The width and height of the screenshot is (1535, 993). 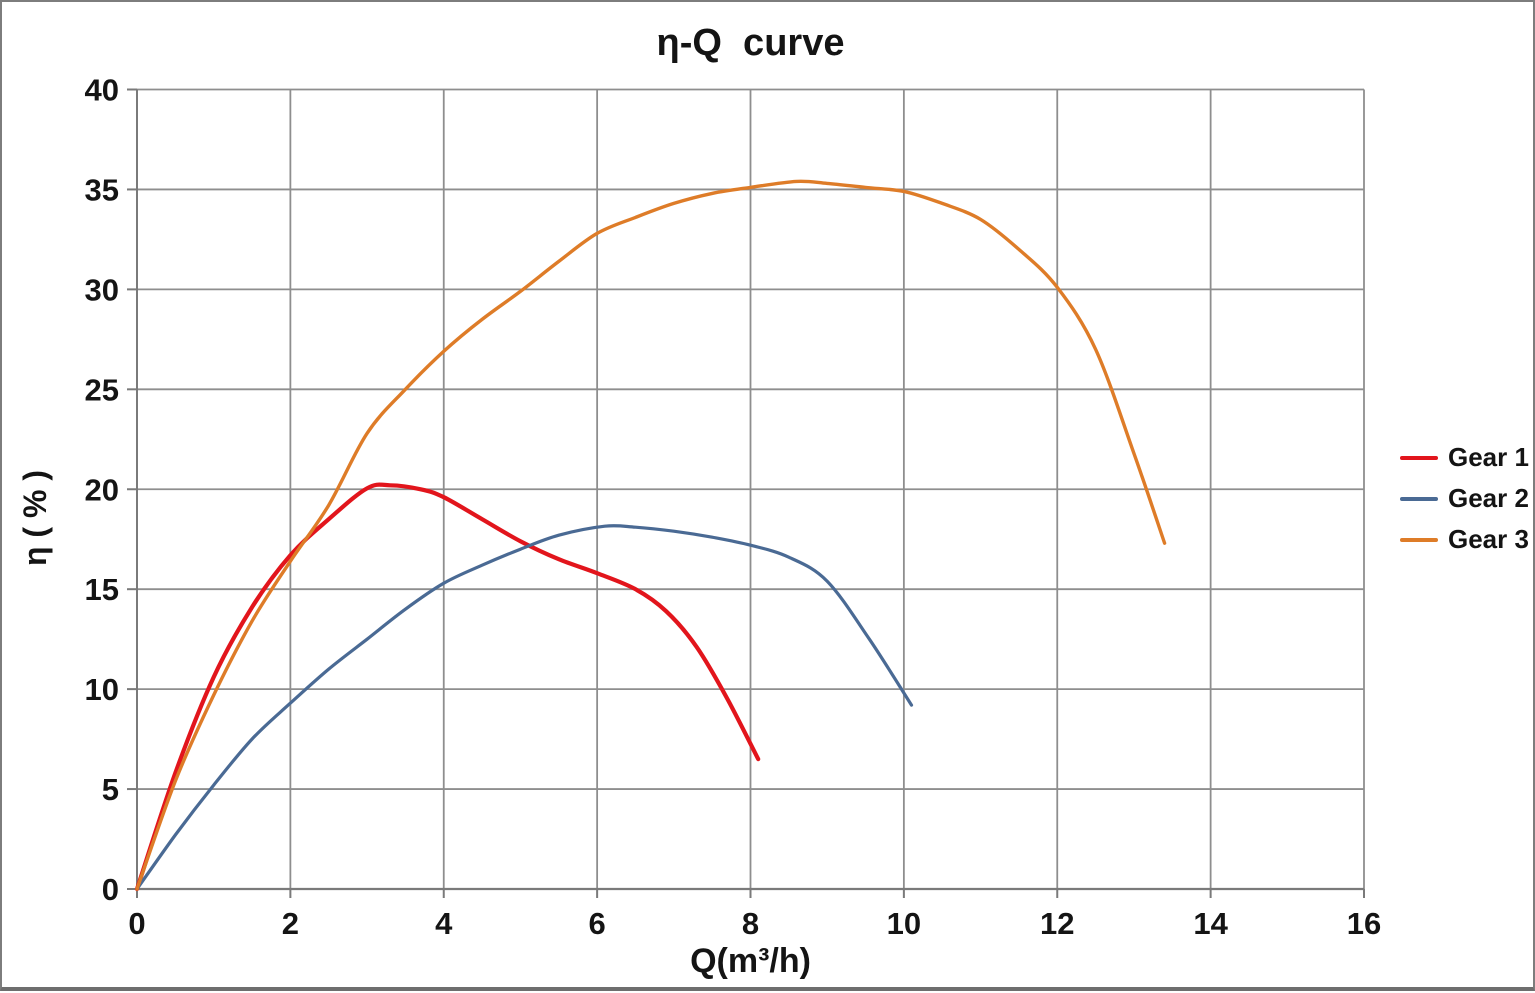 I want to click on x-tick-label: 10, so click(x=904, y=923).